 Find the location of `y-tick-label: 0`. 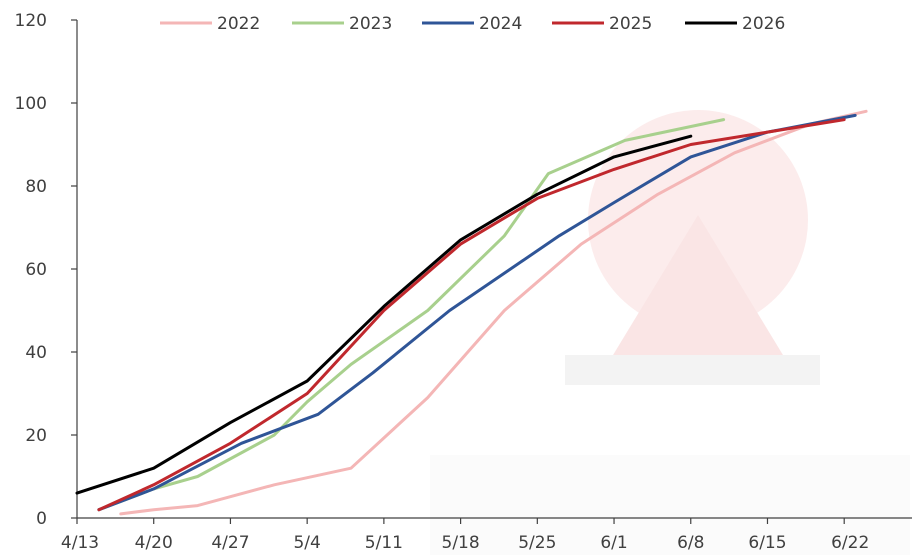

y-tick-label: 0 is located at coordinates (41, 519).